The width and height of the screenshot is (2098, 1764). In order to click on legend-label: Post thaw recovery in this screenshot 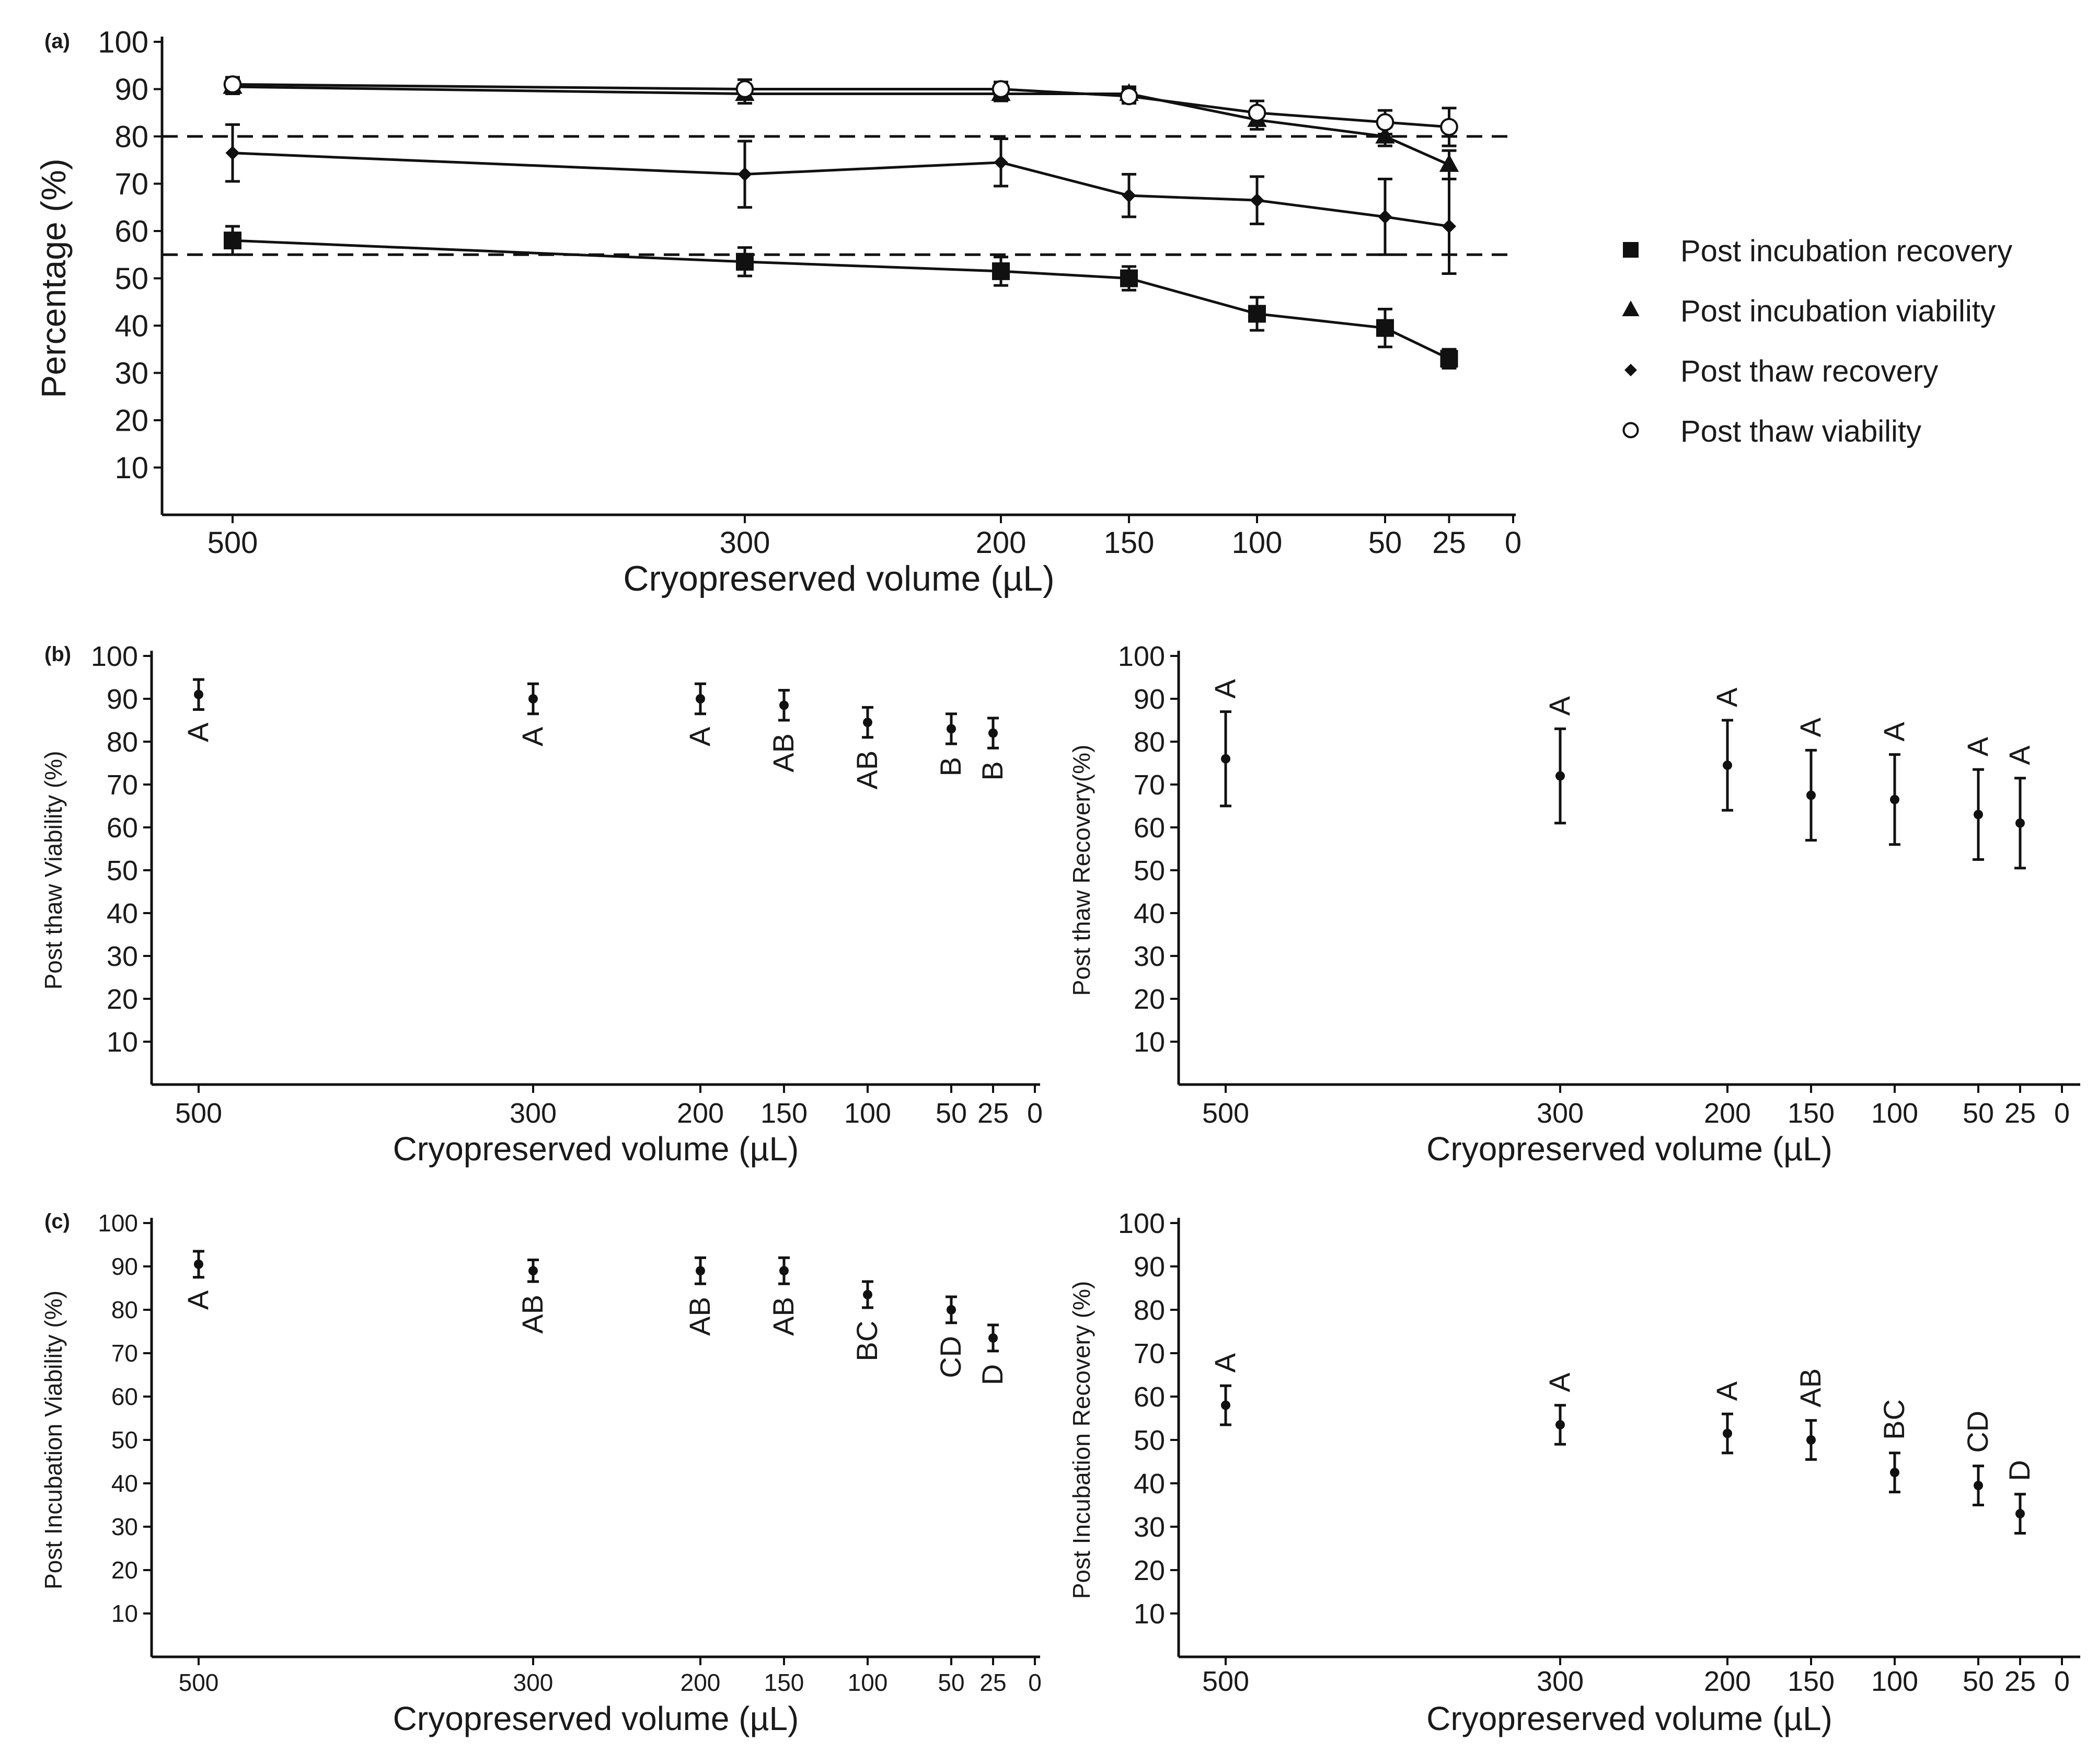, I will do `click(1809, 371)`.